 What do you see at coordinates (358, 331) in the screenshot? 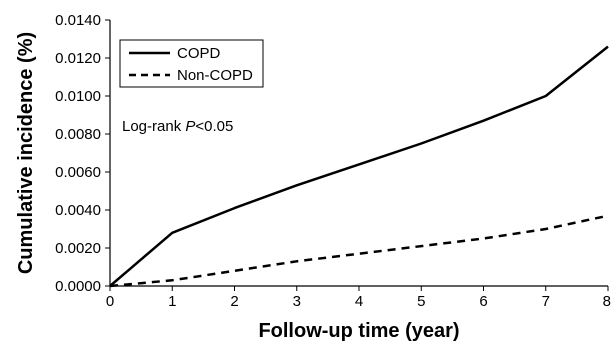
I see `x-axis-title: Follow-up time (year)` at bounding box center [358, 331].